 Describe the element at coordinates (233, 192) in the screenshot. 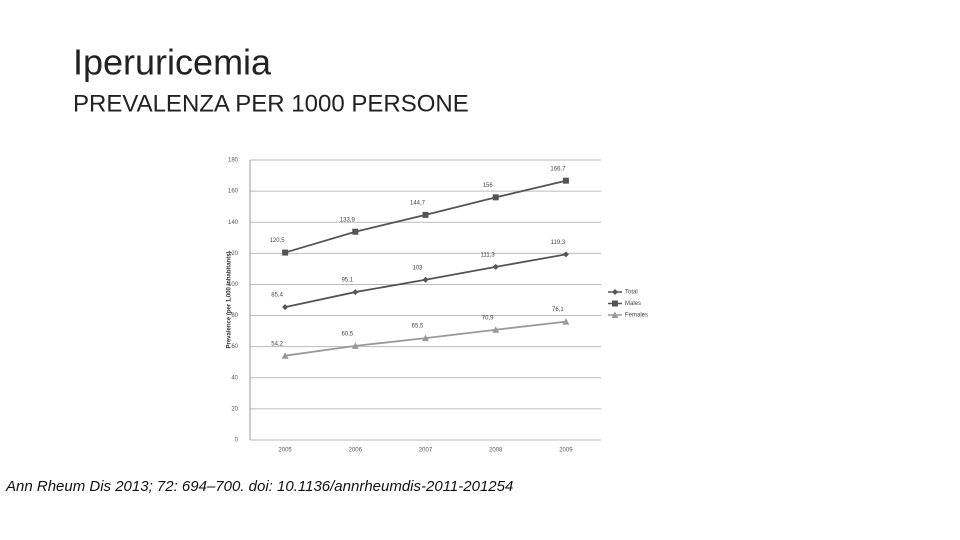

I see `y-tick-label: 160` at that location.